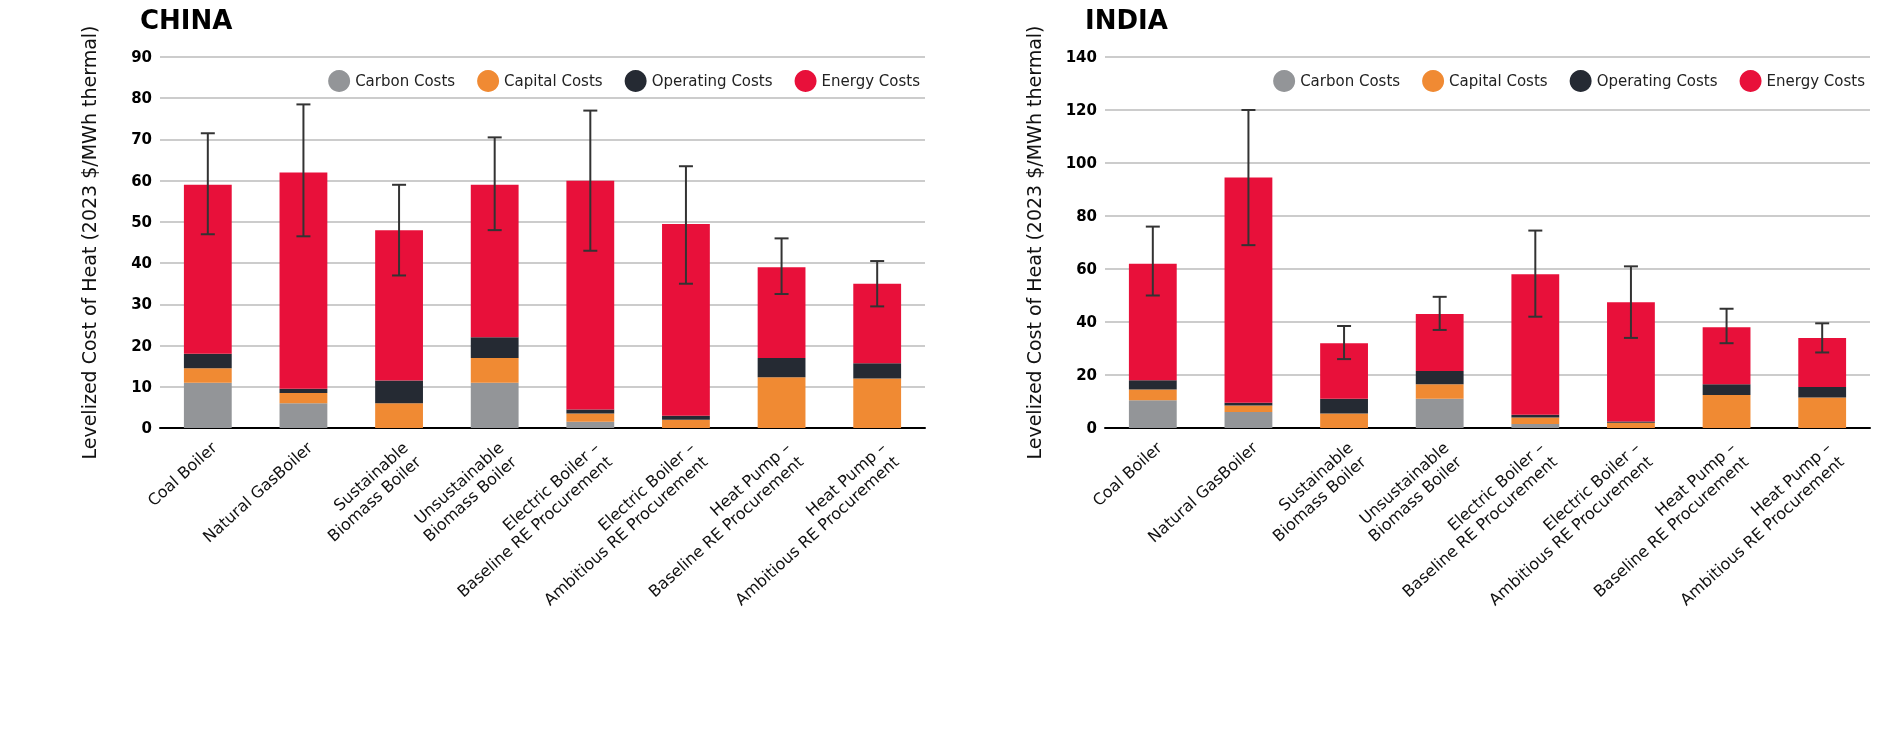 This screenshot has height=730, width=1889. I want to click on y-tick-label: 70, so click(141, 139).